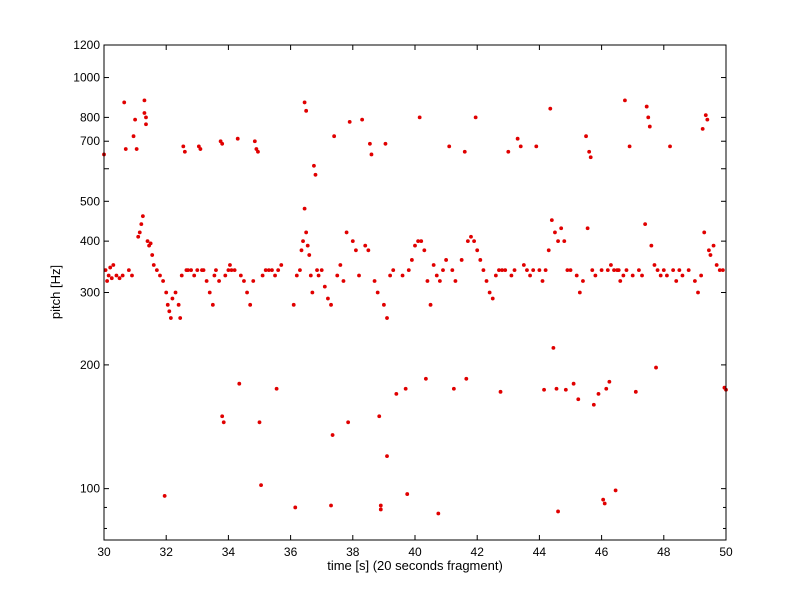 The height and width of the screenshot is (600, 800). What do you see at coordinates (86, 45) in the screenshot?
I see `y-tick-label: 1200` at bounding box center [86, 45].